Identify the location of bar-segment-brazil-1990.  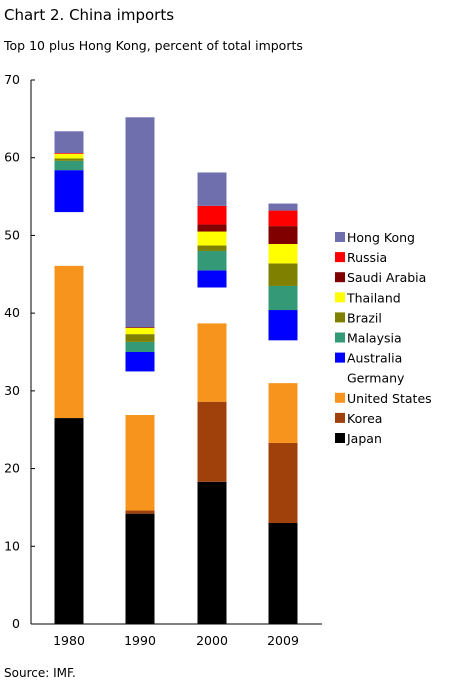
(140, 338).